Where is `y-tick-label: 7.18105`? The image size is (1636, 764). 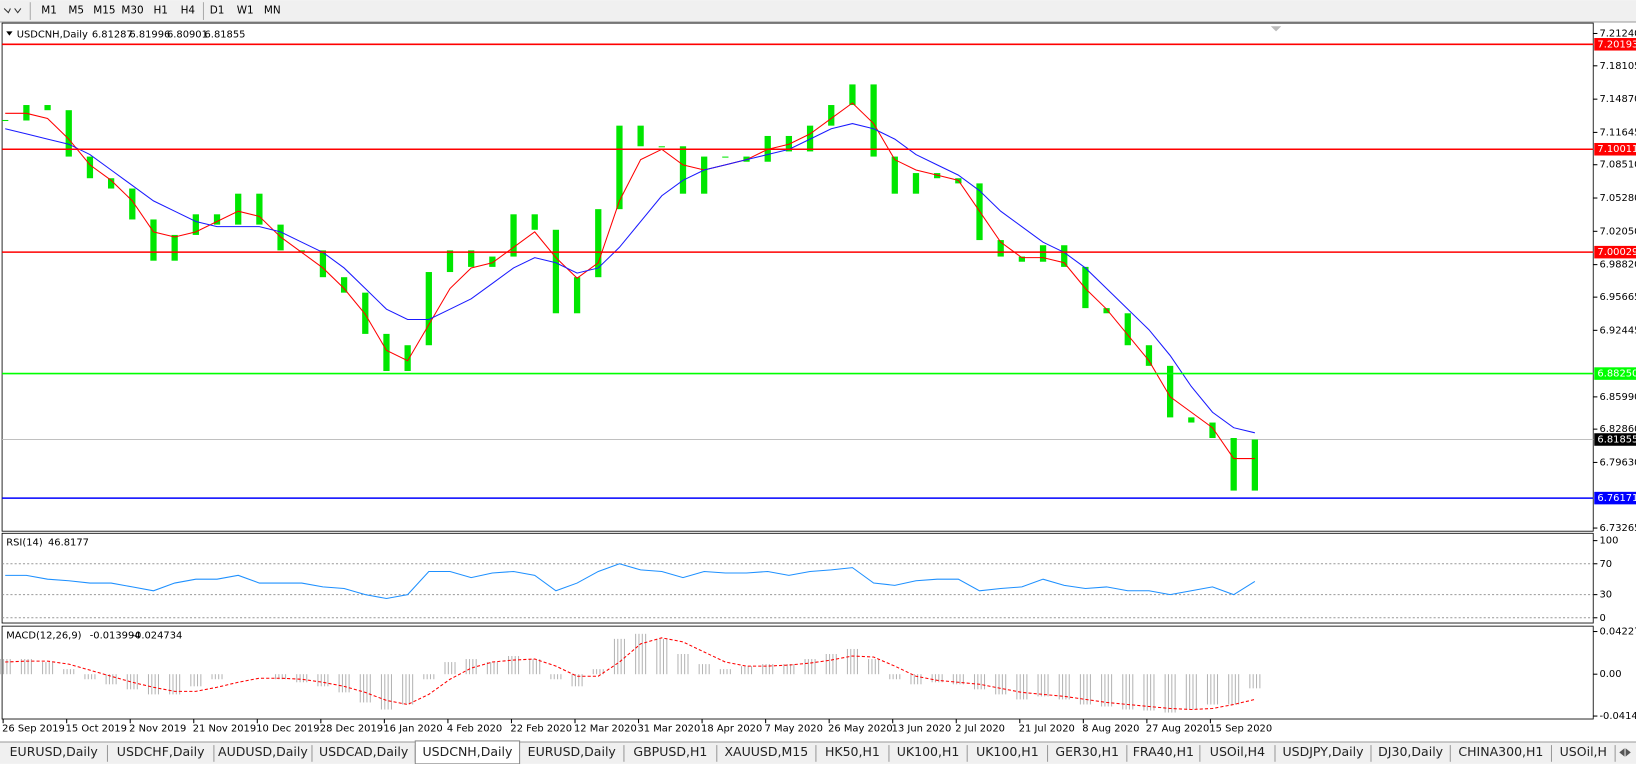
y-tick-label: 7.18105 is located at coordinates (1617, 66).